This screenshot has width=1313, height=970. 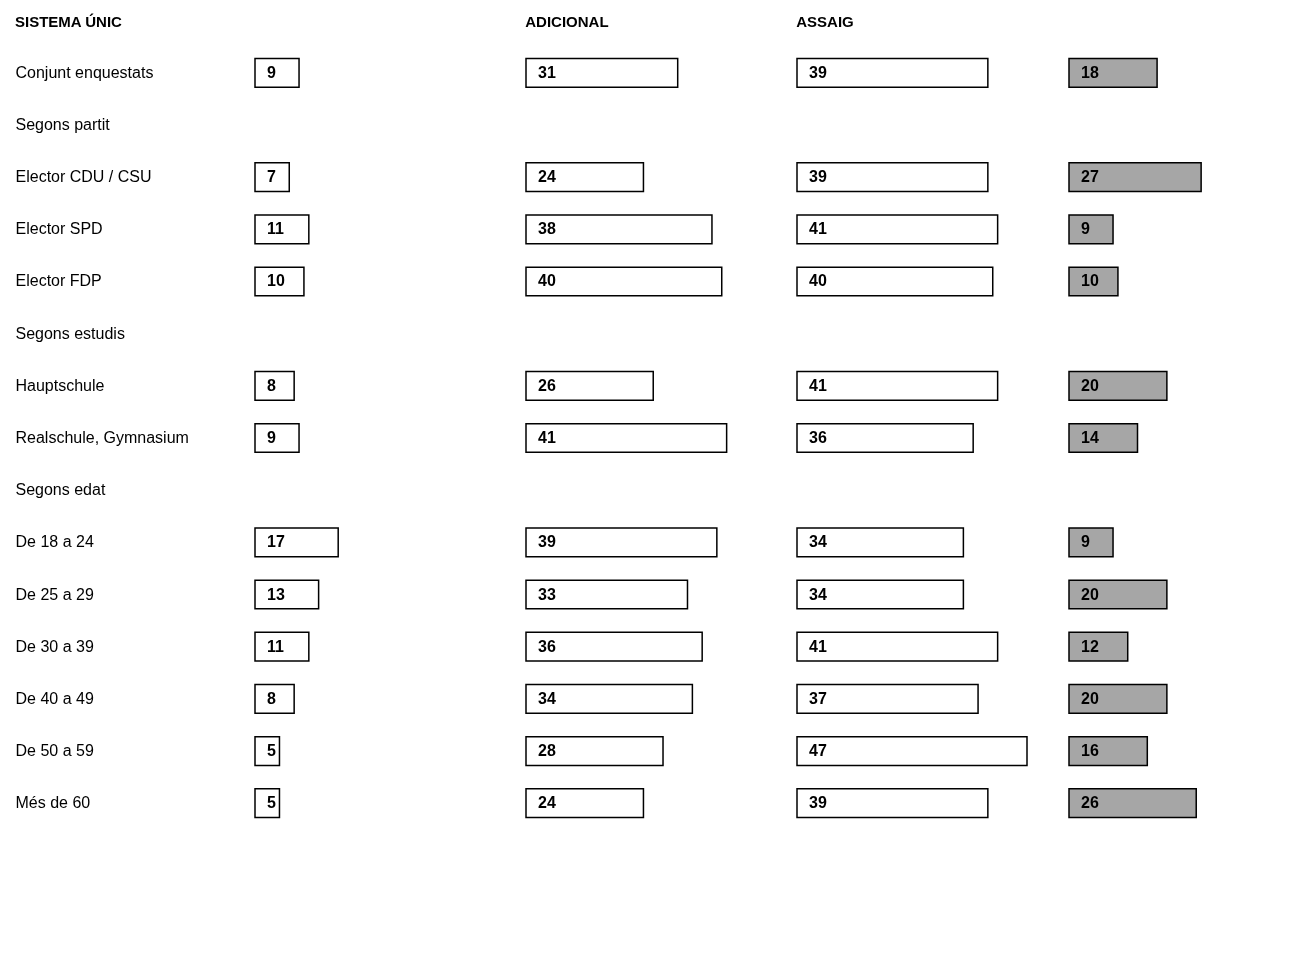 I want to click on text: SISTEMA ÚNIC, so click(x=69, y=21).